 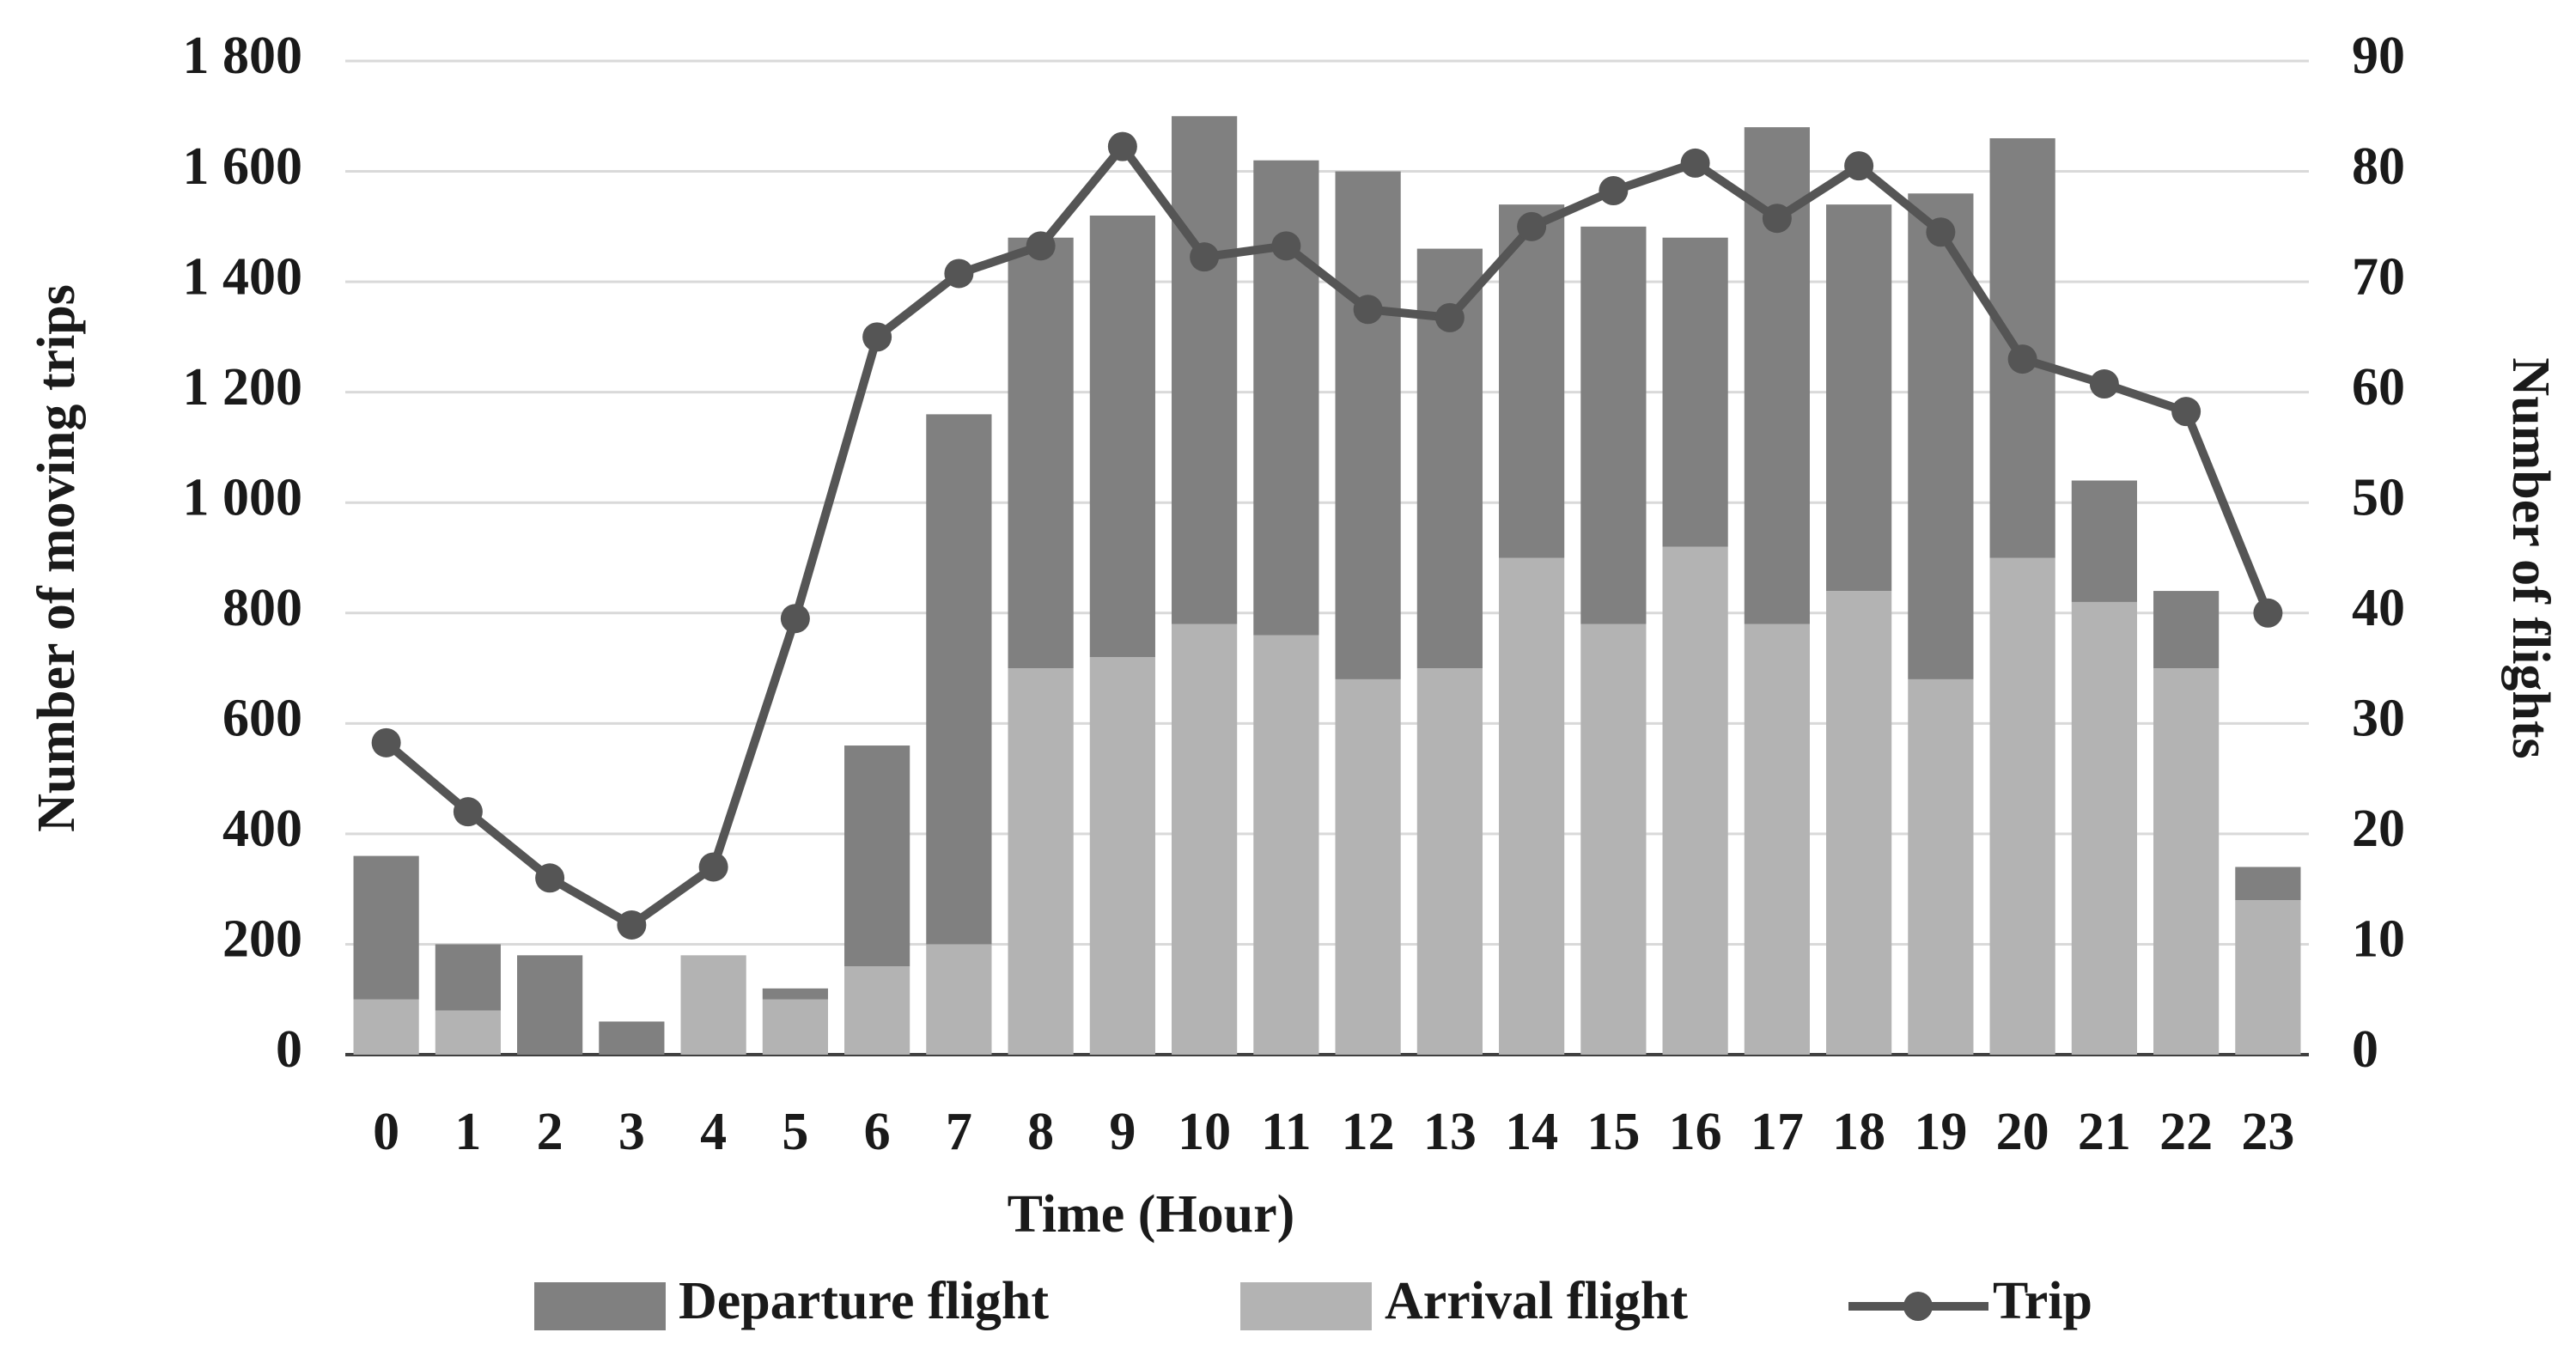 What do you see at coordinates (1286, 1132) in the screenshot?
I see `x-tick-label: 11` at bounding box center [1286, 1132].